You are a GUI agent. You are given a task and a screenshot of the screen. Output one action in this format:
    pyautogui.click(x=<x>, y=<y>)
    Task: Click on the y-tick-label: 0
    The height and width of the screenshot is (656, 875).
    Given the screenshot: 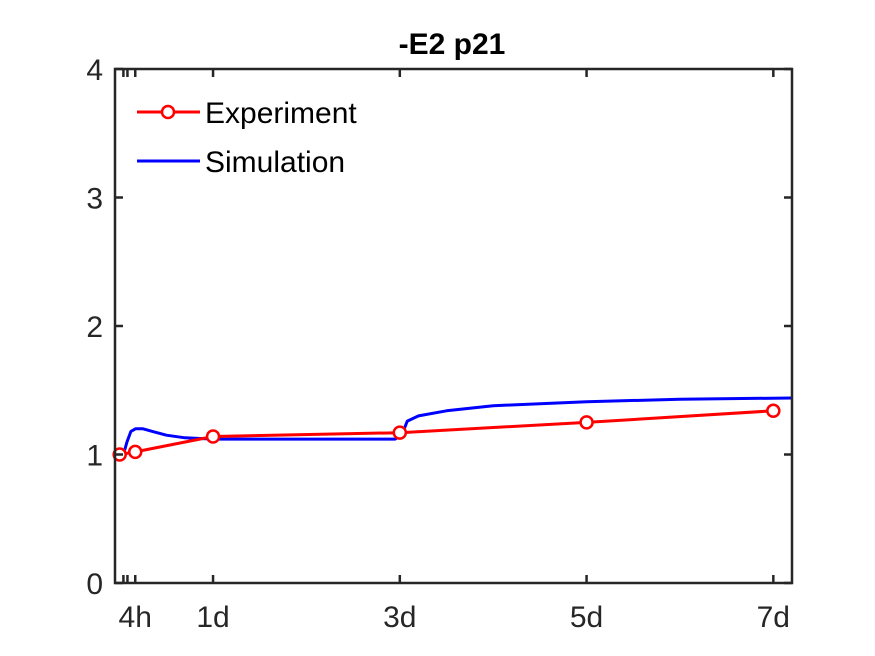 What is the action you would take?
    pyautogui.click(x=94, y=584)
    